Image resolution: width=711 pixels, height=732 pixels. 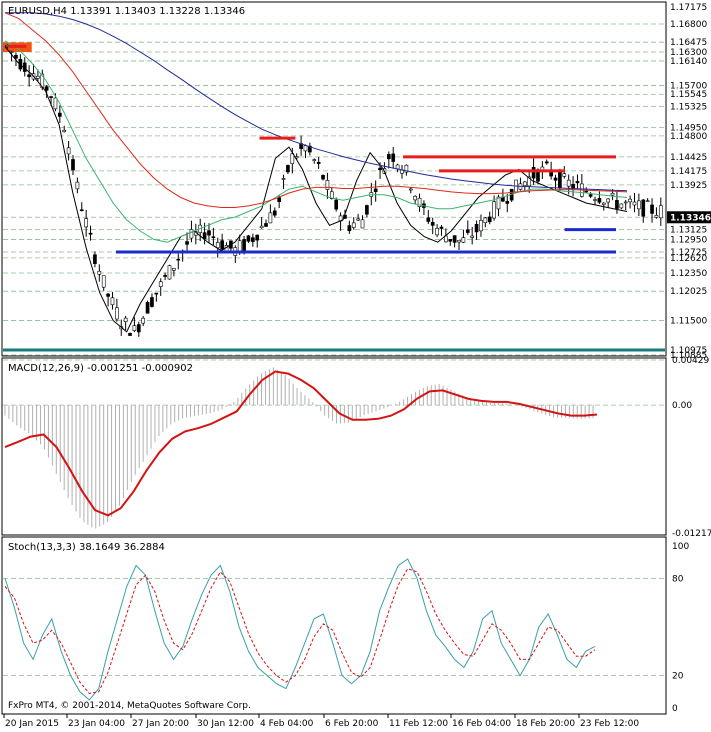 I want to click on macd-tick-label: 0.00, so click(x=682, y=406).